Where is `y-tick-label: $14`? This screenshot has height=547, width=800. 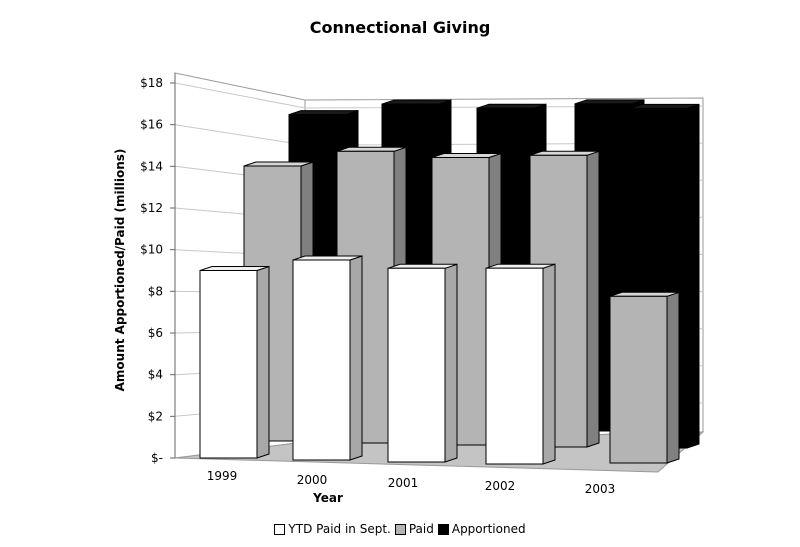
y-tick-label: $14 is located at coordinates (151, 166).